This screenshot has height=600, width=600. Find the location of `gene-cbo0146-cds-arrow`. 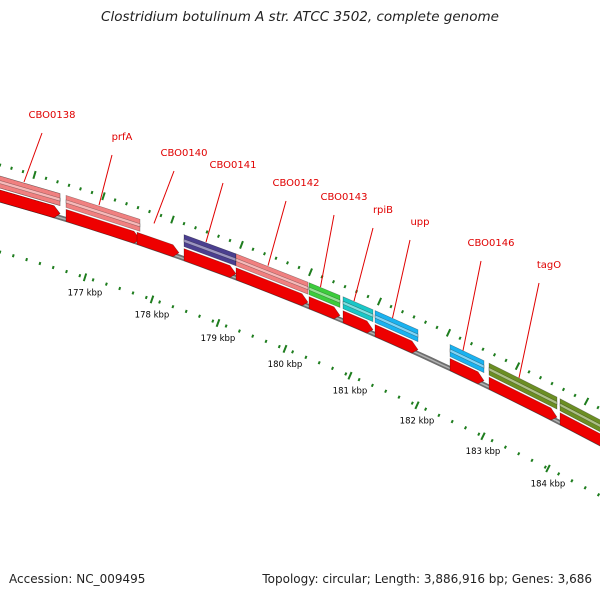

gene-cbo0146-cds-arrow is located at coordinates (467, 371).